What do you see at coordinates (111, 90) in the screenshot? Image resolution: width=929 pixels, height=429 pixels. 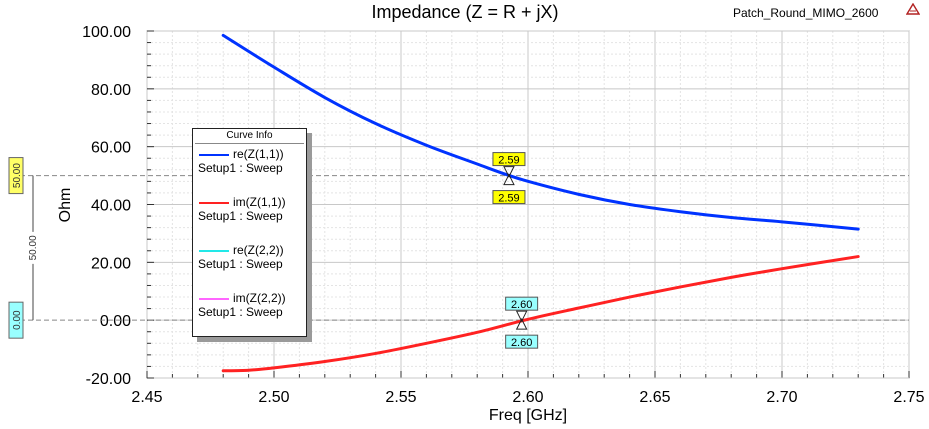 I see `y-tick-label: 80.00` at bounding box center [111, 90].